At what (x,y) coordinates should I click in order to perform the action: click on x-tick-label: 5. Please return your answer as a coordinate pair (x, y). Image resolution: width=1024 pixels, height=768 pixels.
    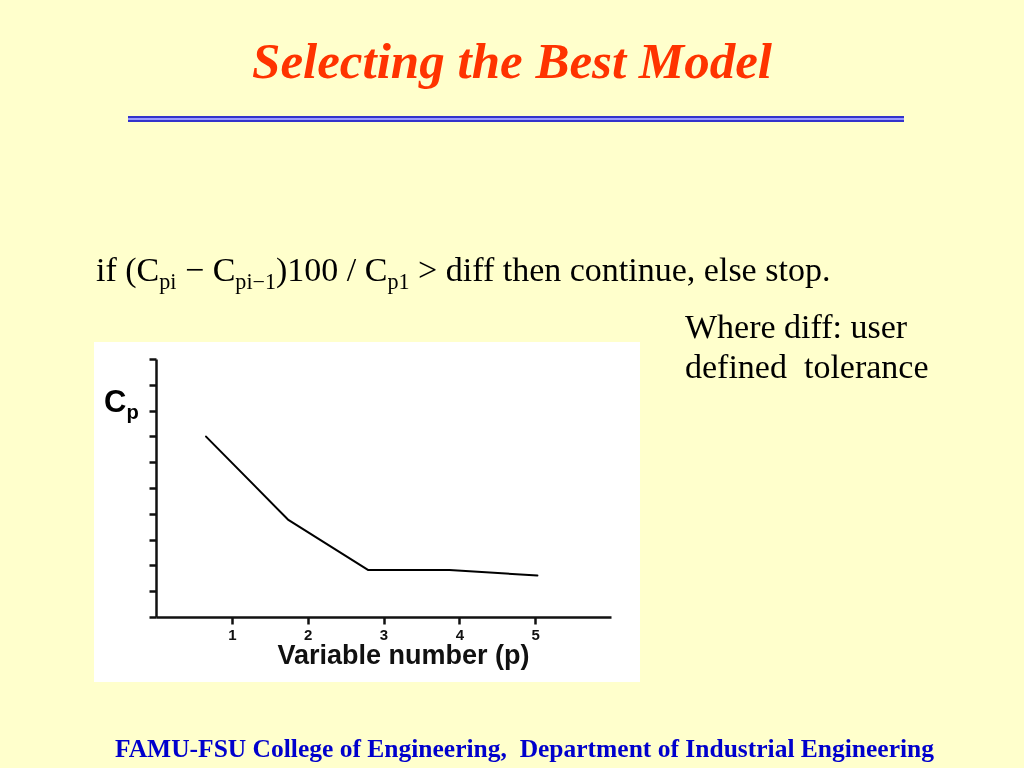
    Looking at the image, I should click on (535, 634).